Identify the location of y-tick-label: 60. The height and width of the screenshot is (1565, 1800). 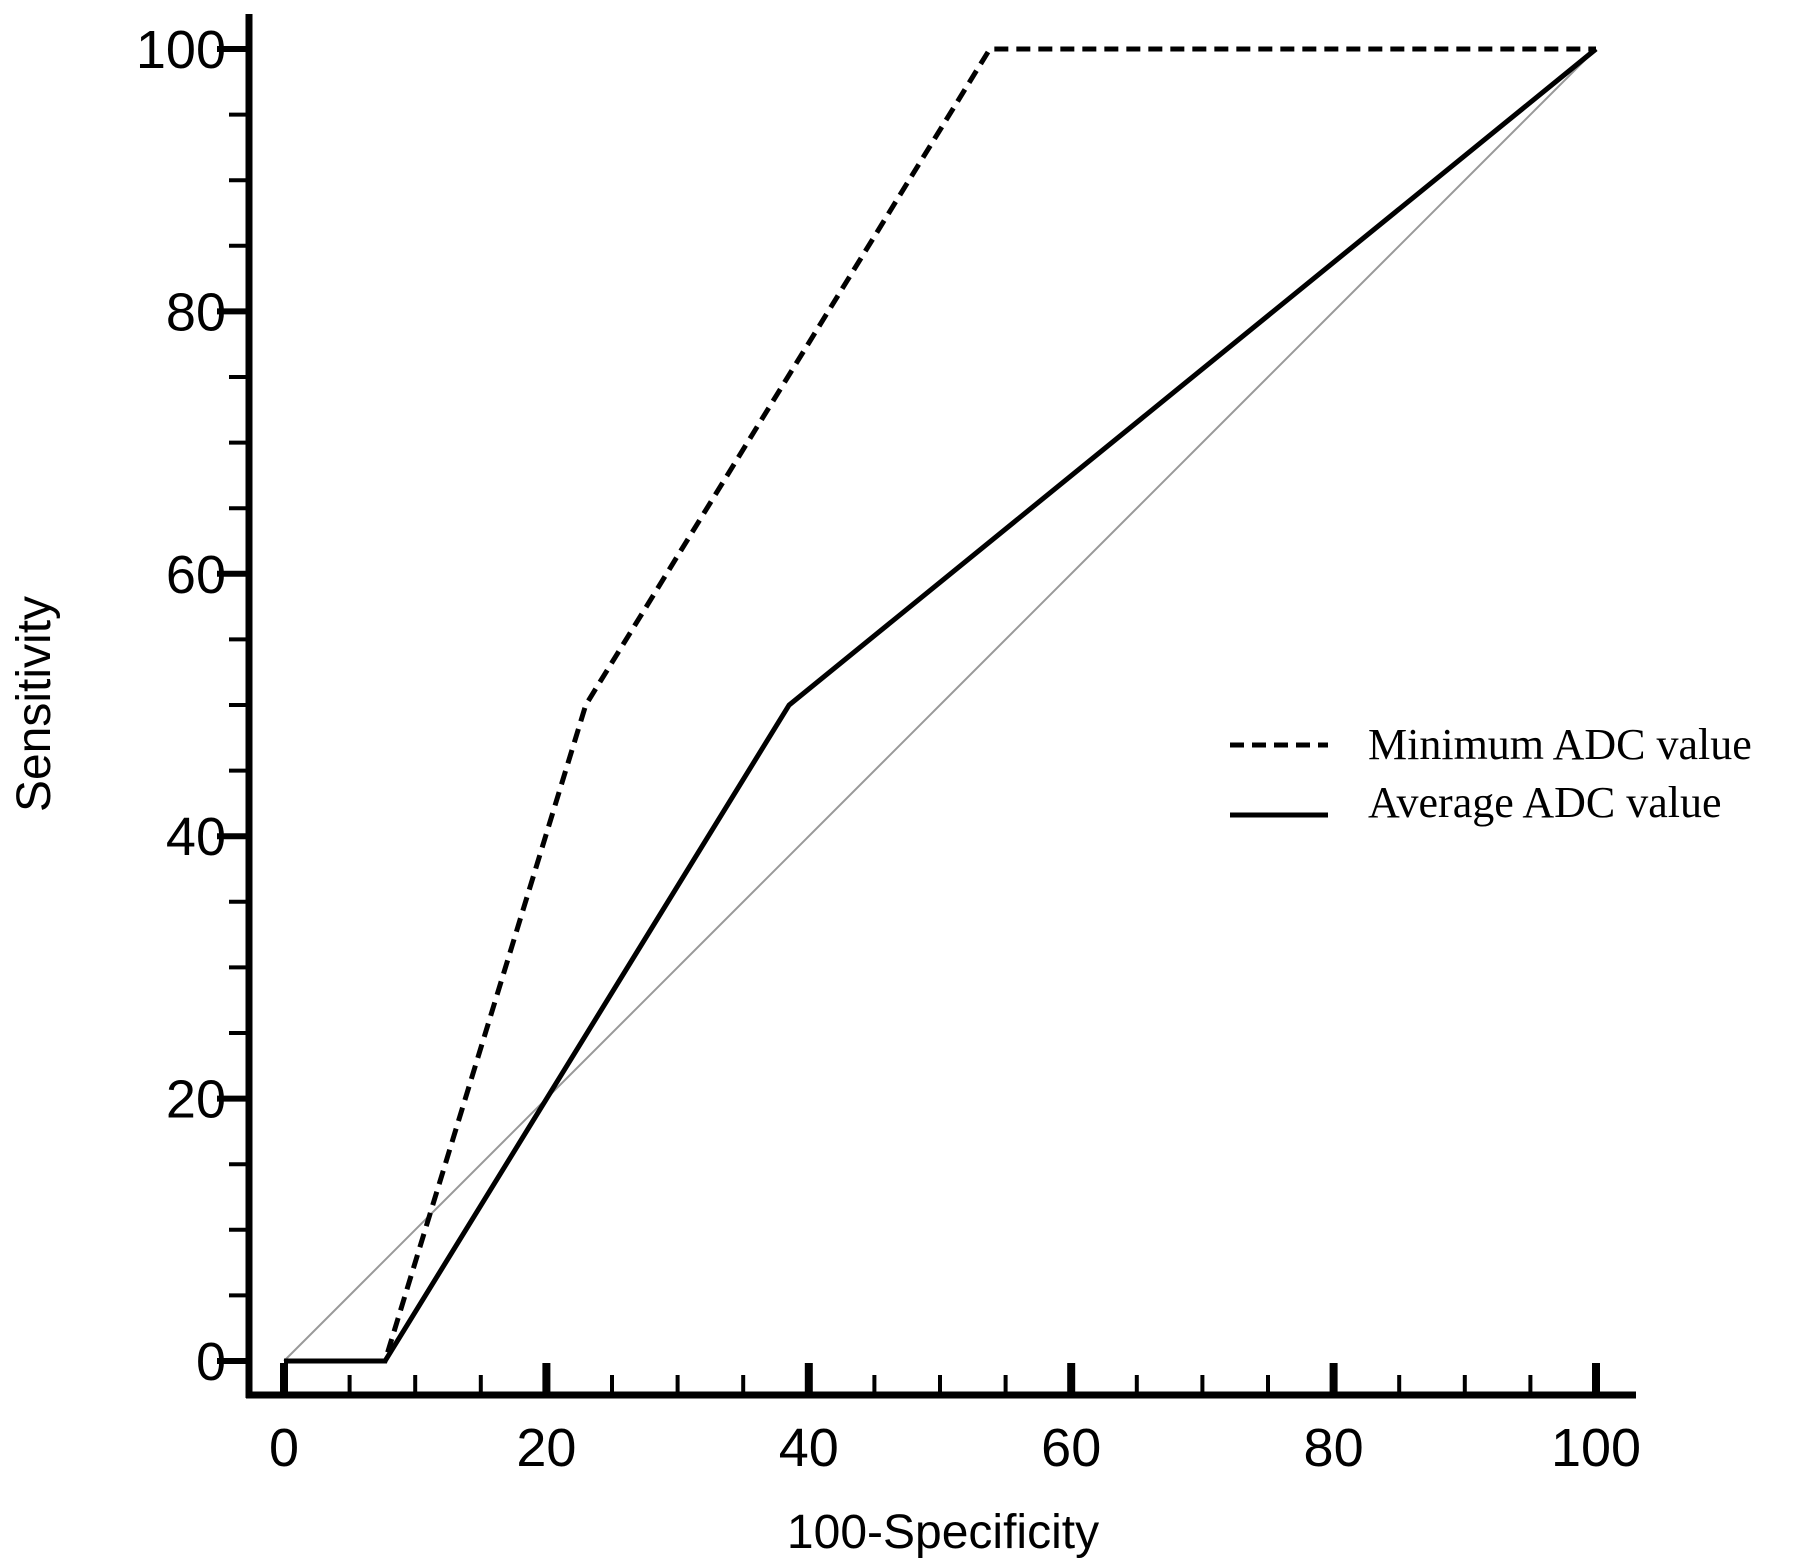
(196, 575).